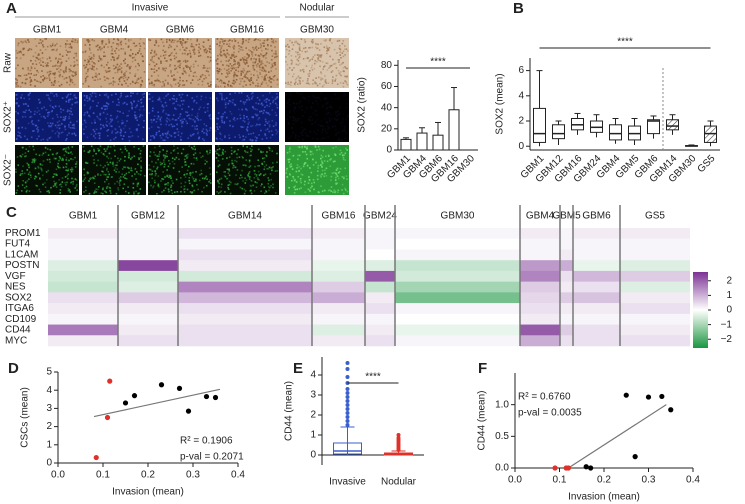 The width and height of the screenshot is (745, 504). I want to click on column-label: GS5, so click(655, 216).